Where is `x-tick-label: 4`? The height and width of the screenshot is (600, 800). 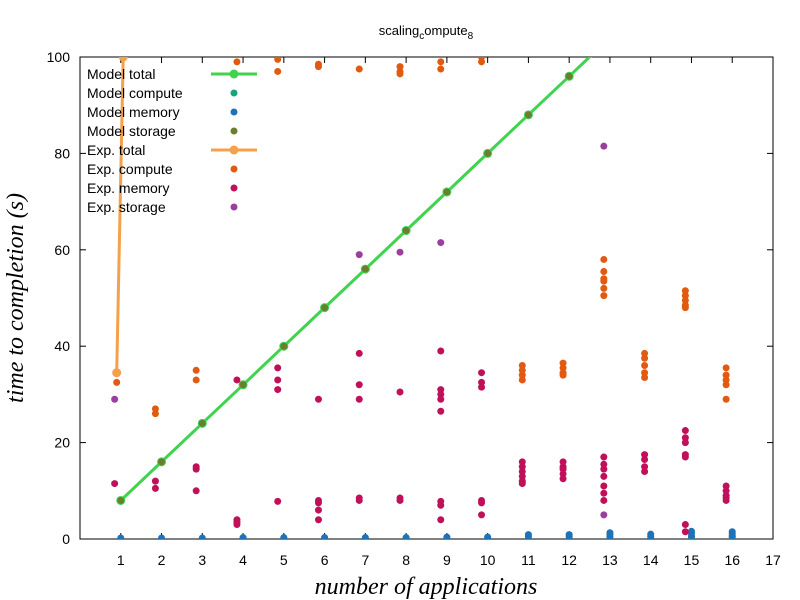 x-tick-label: 4 is located at coordinates (243, 560).